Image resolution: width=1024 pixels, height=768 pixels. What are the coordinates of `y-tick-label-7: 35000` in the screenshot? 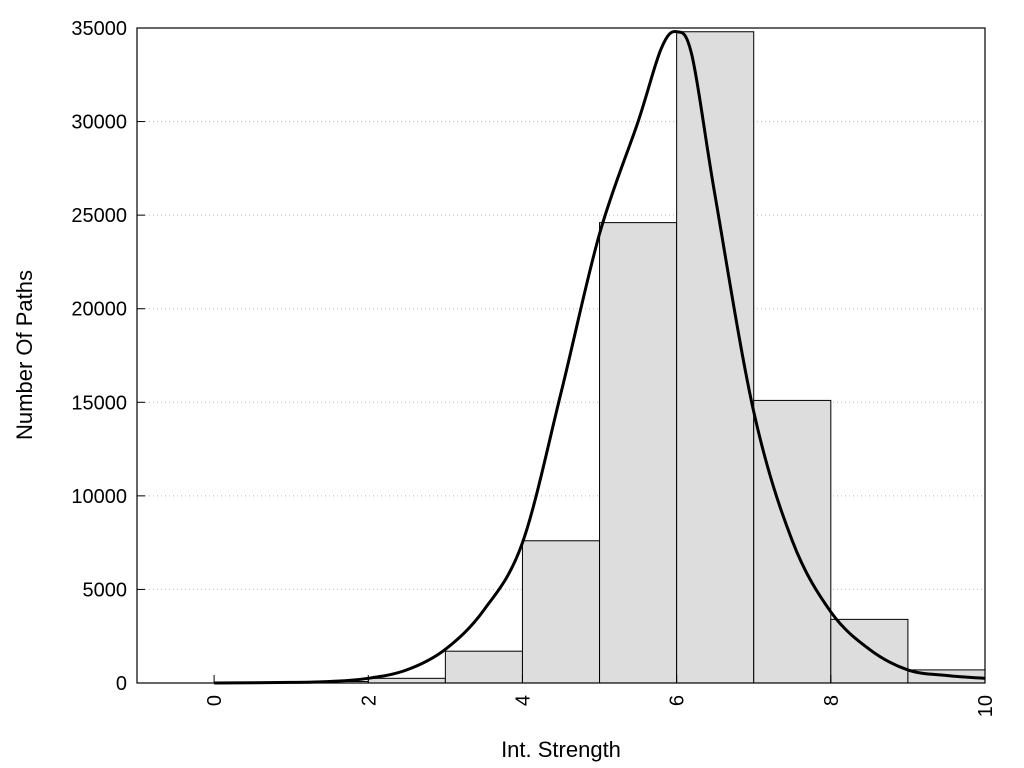 It's located at (99, 29).